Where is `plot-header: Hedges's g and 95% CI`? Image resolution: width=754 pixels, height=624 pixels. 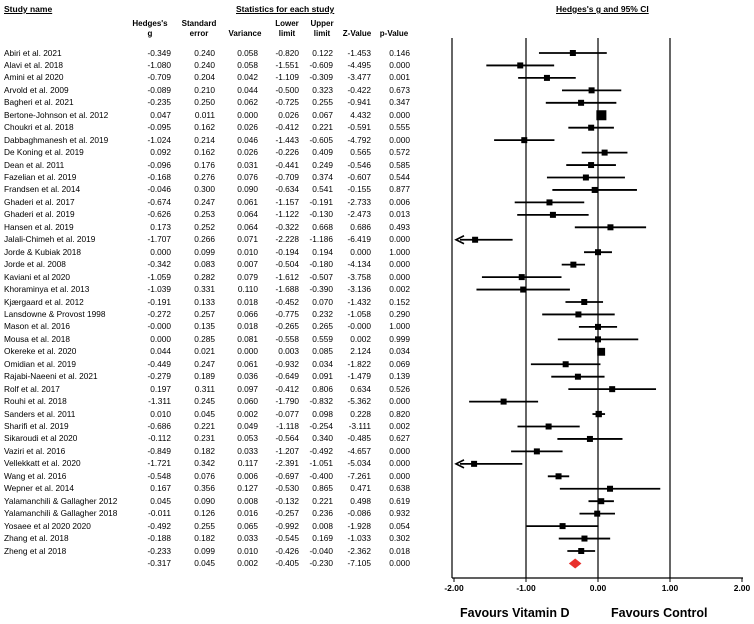
plot-header: Hedges's g and 95% CI is located at coordinates (602, 9).